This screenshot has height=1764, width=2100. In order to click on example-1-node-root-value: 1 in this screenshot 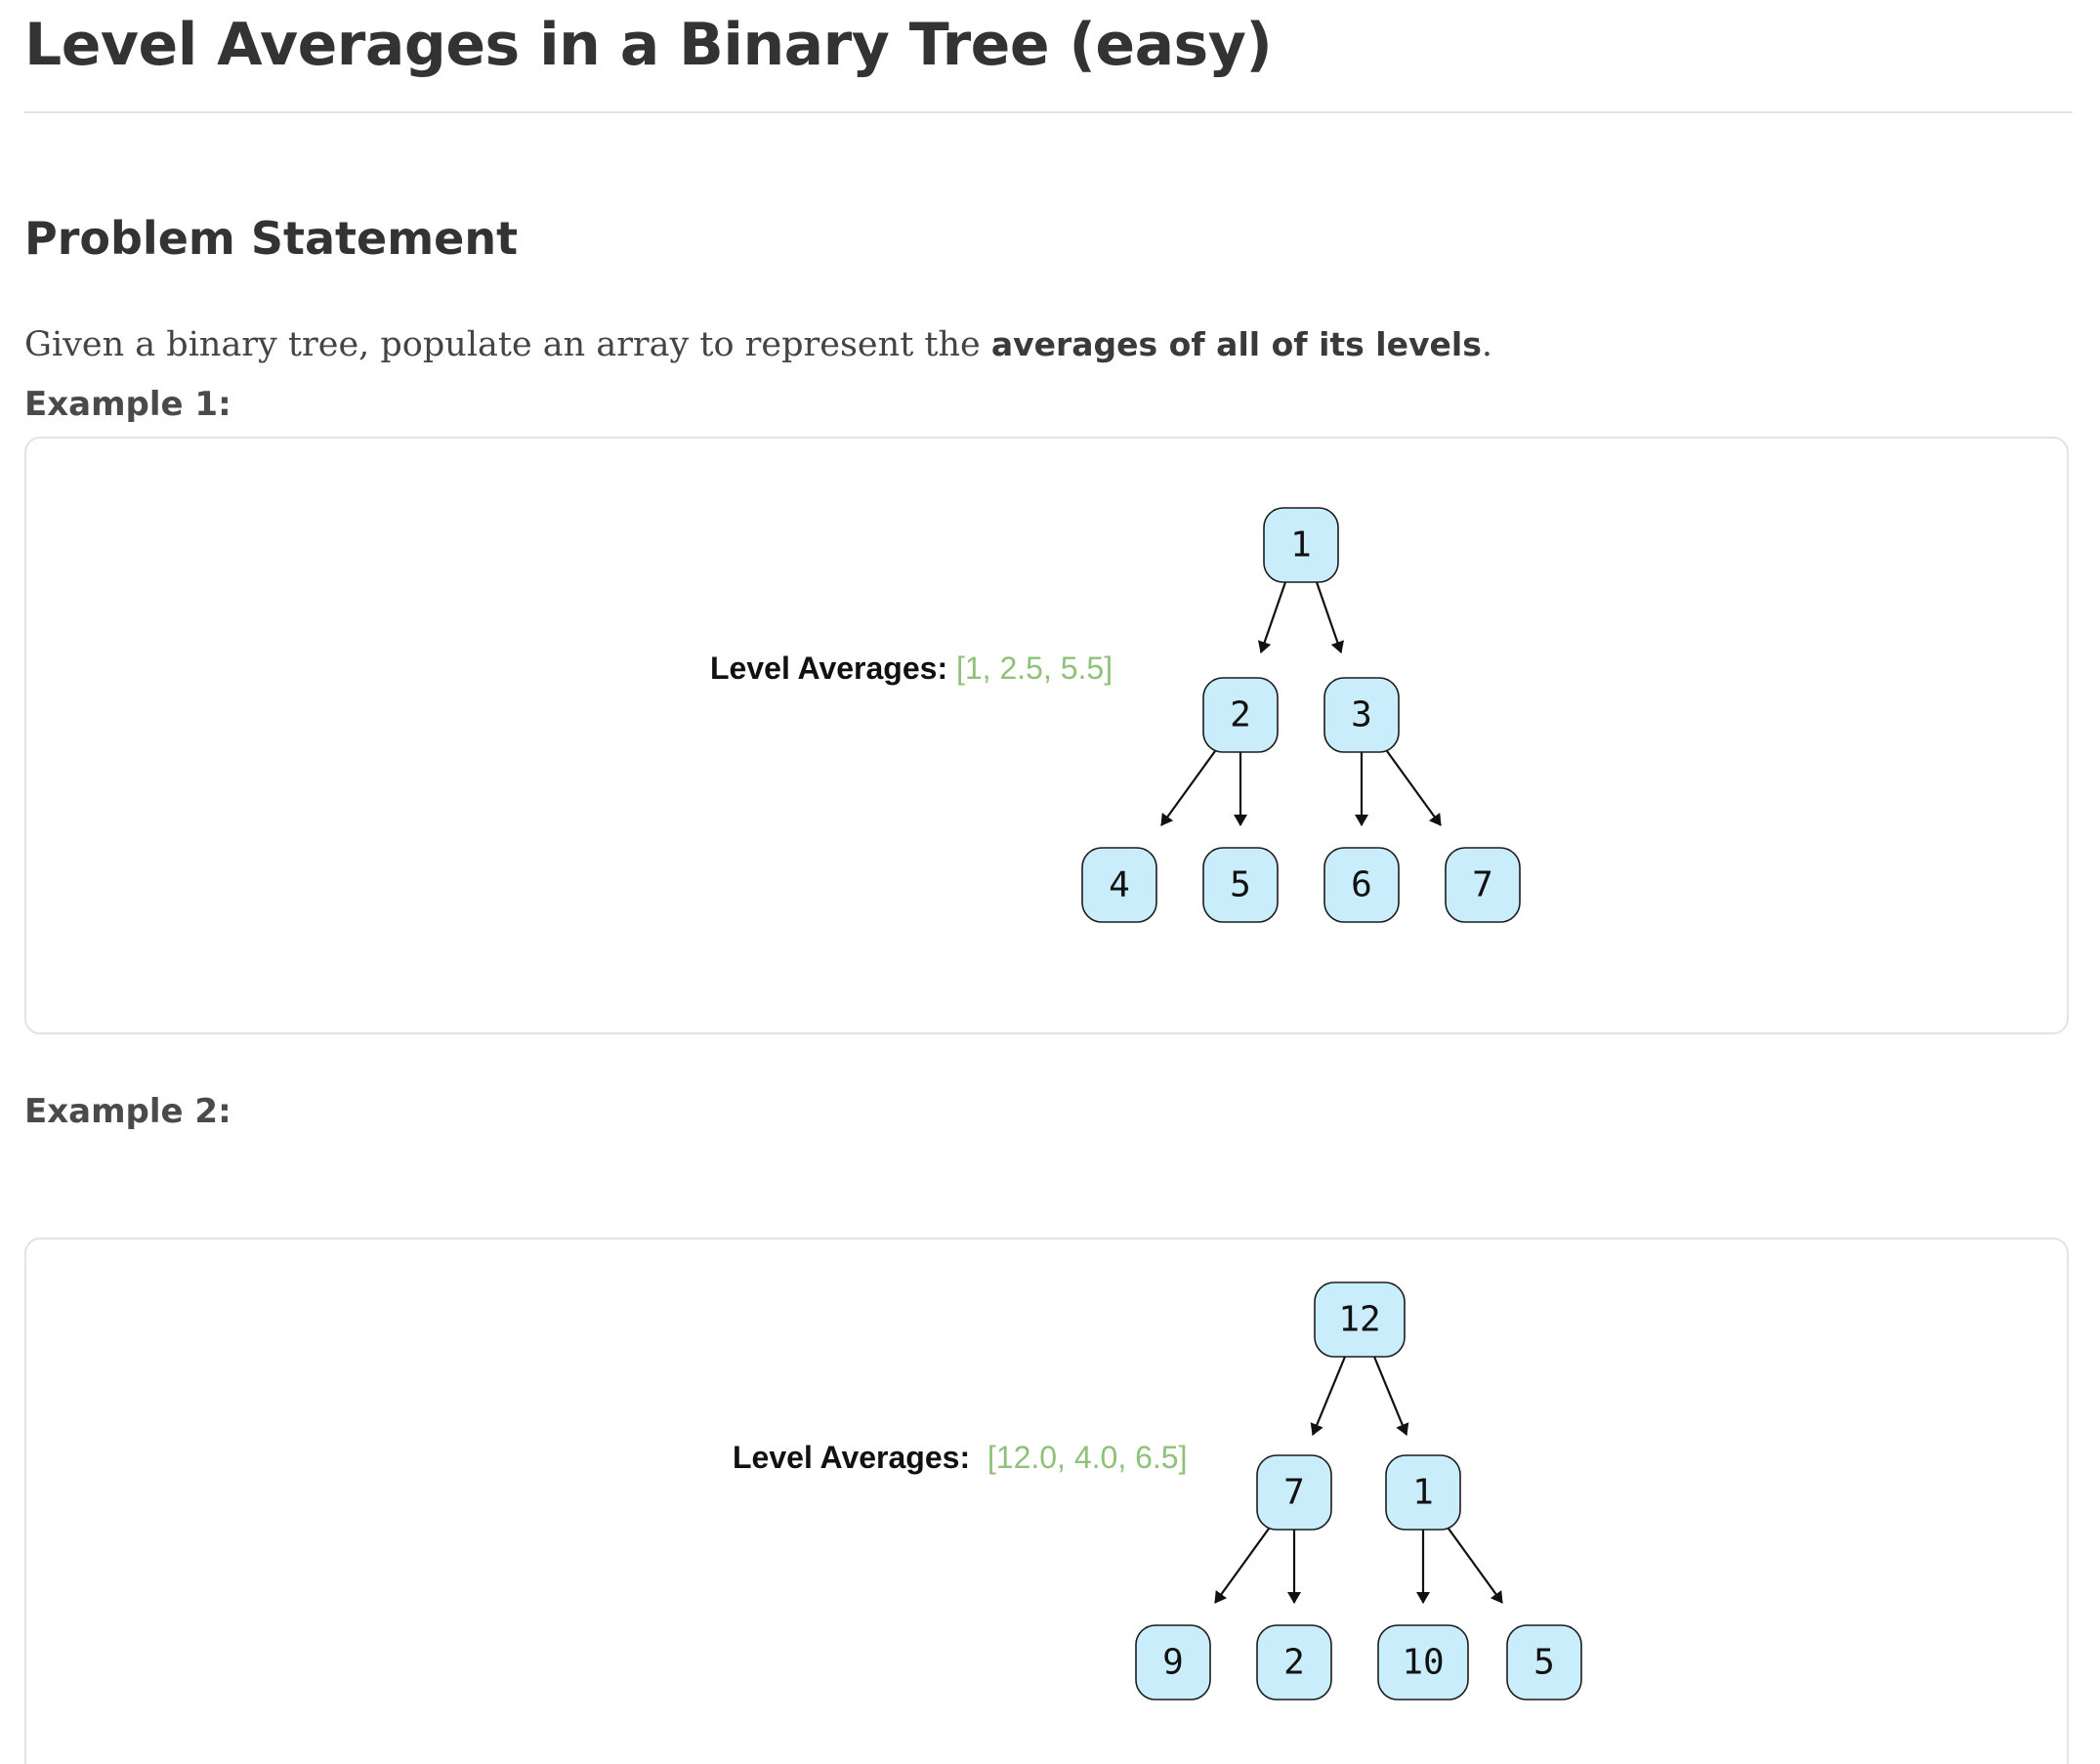, I will do `click(1301, 545)`.